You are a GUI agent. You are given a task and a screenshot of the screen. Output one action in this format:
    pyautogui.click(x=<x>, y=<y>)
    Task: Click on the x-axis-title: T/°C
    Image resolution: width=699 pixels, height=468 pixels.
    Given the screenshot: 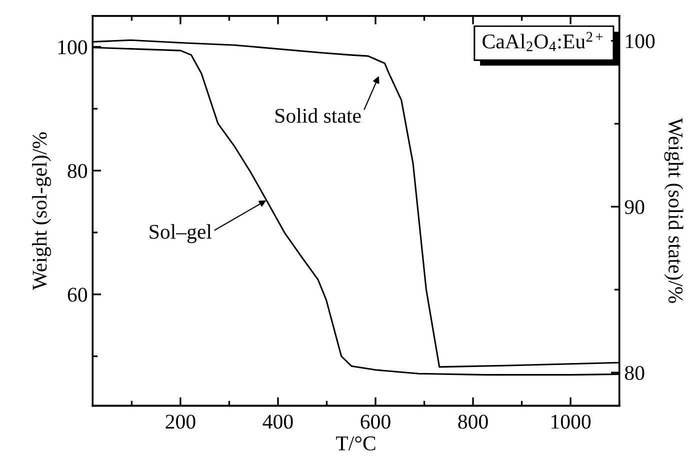 What is the action you would take?
    pyautogui.click(x=356, y=443)
    